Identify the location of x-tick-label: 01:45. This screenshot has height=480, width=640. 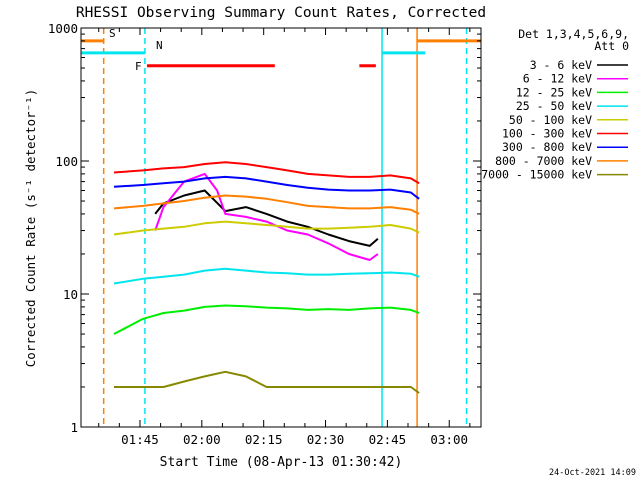
(140, 439).